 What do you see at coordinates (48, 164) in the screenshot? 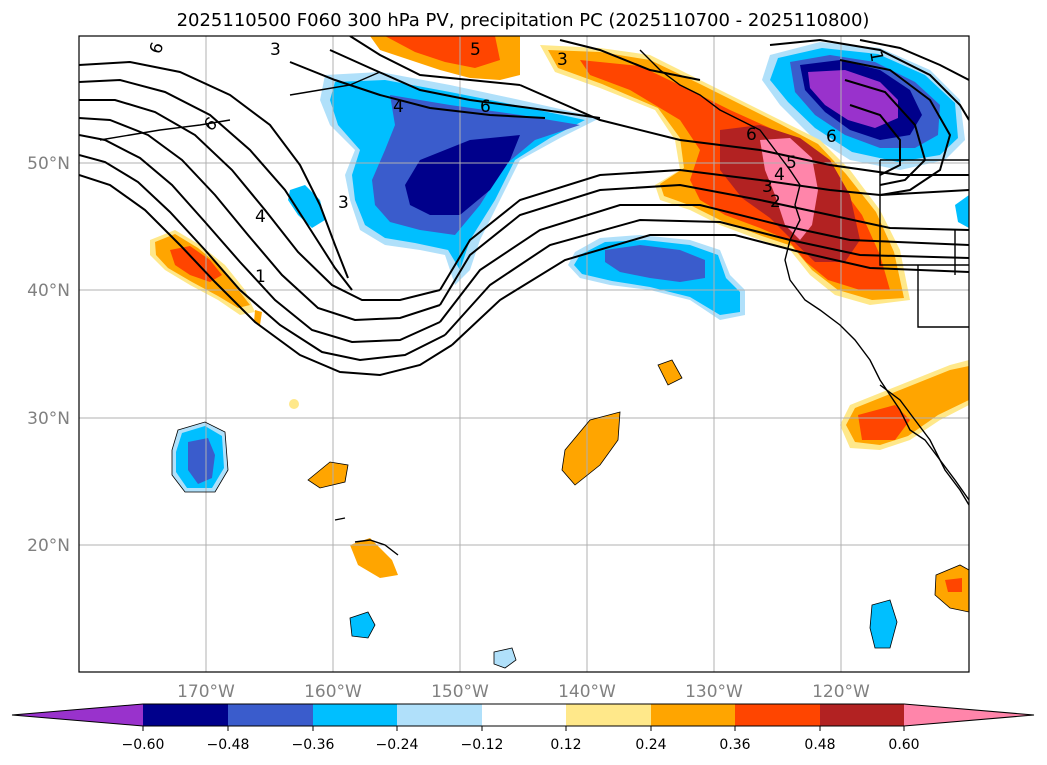
I see `lat-label-50n: 50°N` at bounding box center [48, 164].